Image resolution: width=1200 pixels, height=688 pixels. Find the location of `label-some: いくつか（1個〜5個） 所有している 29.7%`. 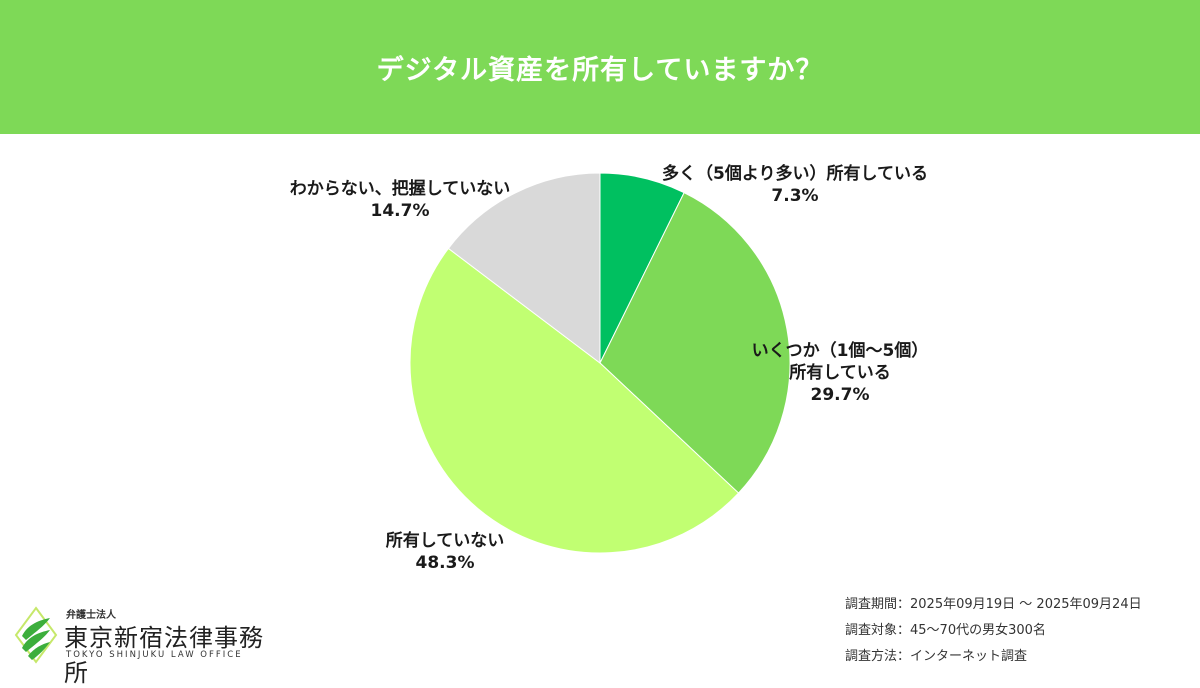

label-some: いくつか（1個〜5個） 所有している 29.7% is located at coordinates (840, 373).